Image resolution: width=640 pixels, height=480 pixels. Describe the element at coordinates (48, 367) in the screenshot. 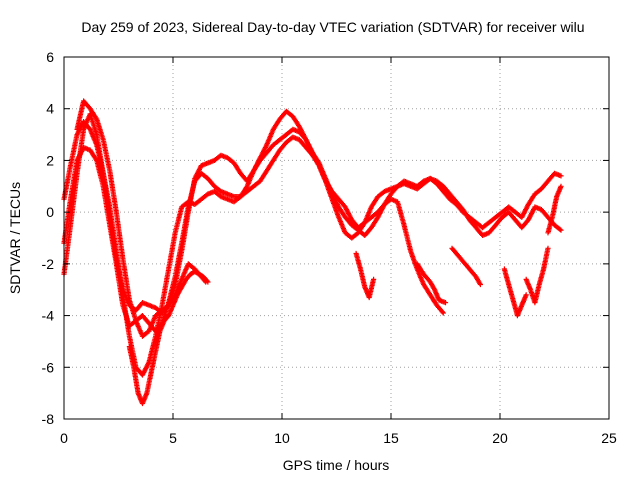

I see `y-tick-label: -6` at that location.